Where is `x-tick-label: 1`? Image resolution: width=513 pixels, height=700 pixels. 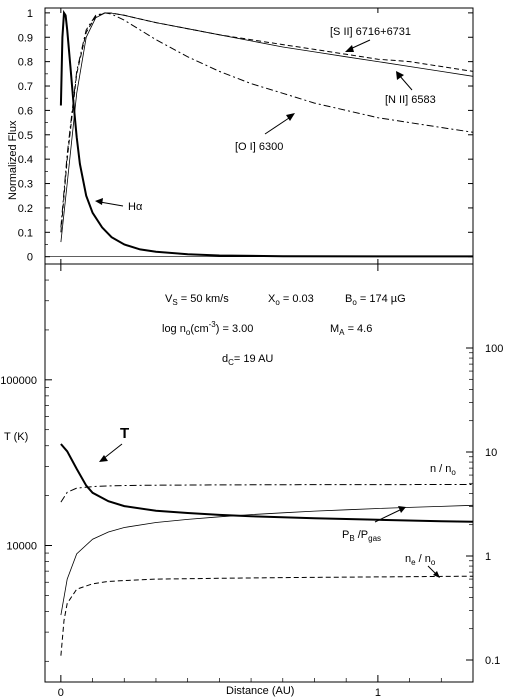 x-tick-label: 1 is located at coordinates (378, 693).